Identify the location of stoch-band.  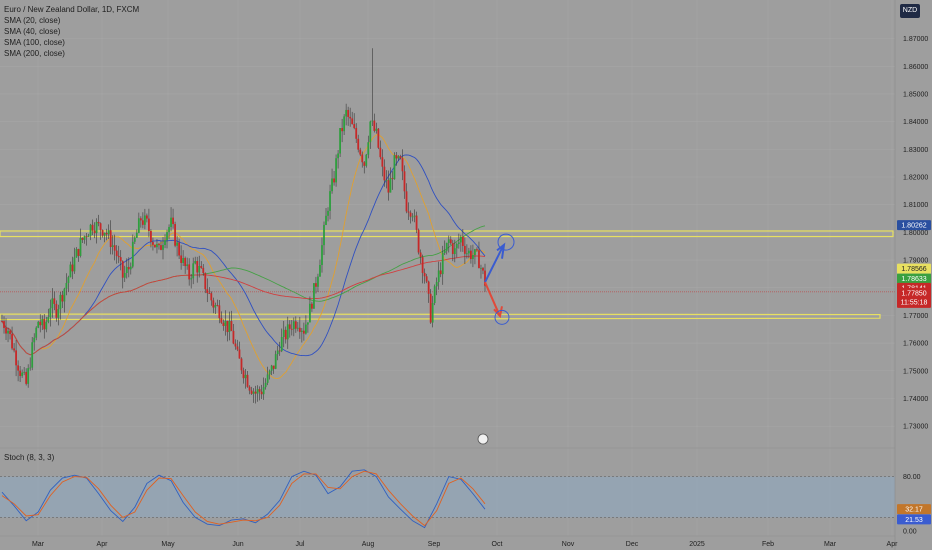
(447, 497).